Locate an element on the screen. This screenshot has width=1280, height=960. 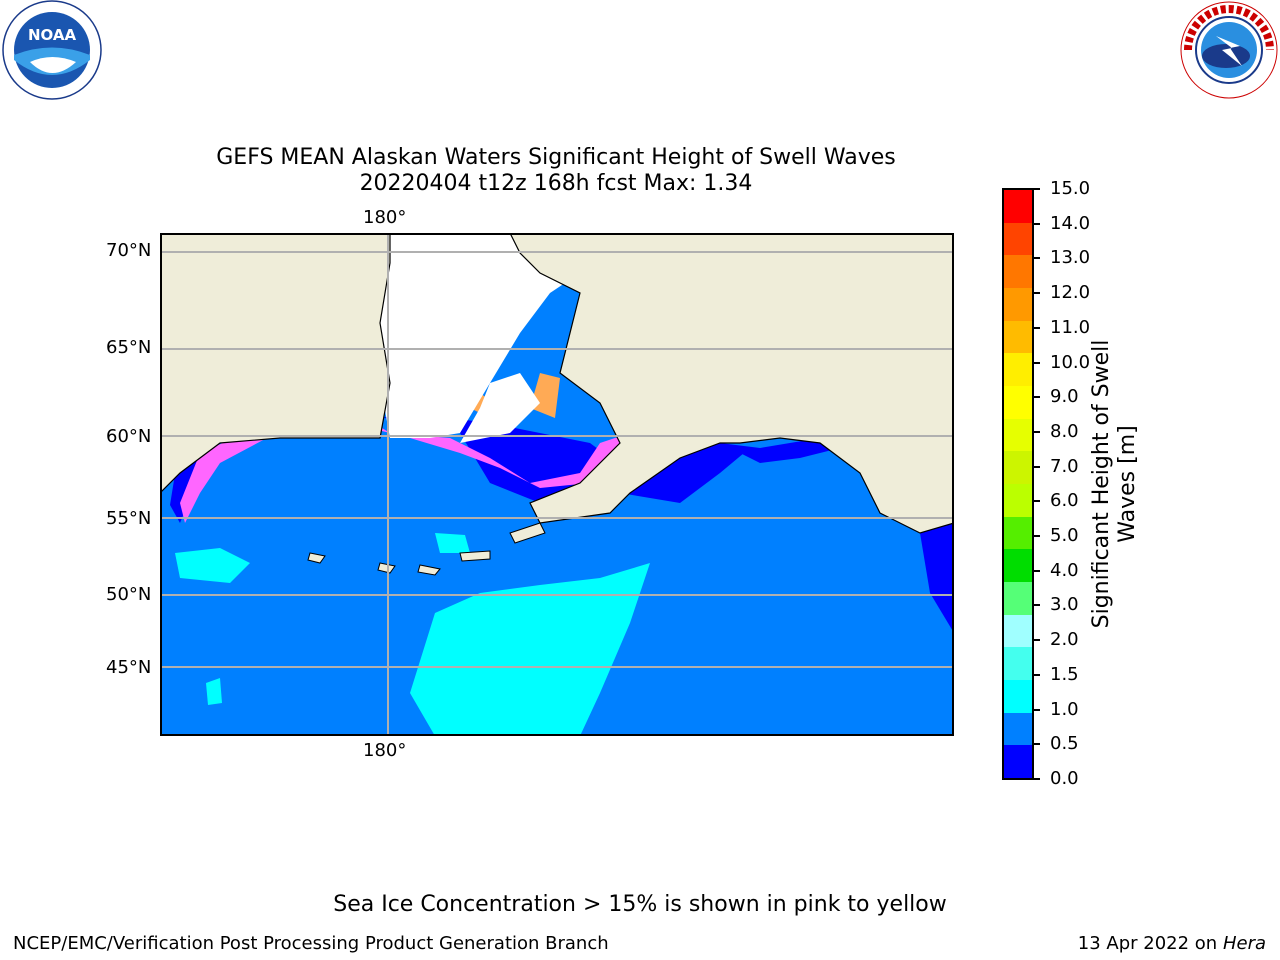
title-line-2: 20220404 t12z 168h fcst Max: 1.34 is located at coordinates (556, 183).